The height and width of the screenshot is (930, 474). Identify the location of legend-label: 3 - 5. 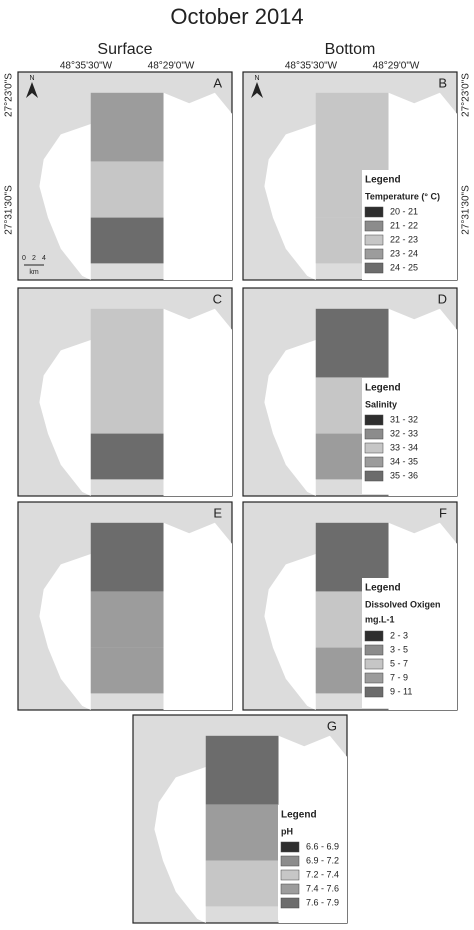
(399, 649).